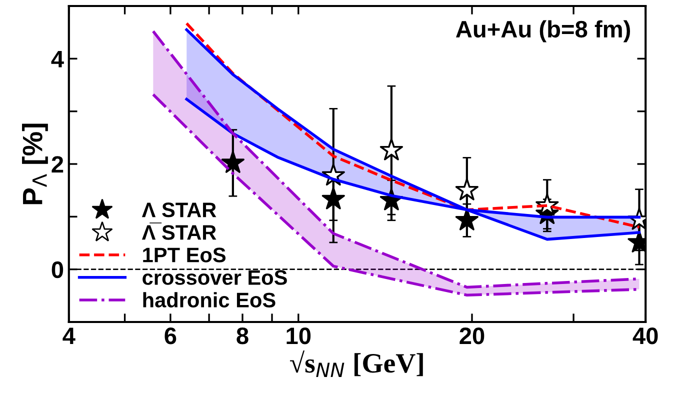 The image size is (689, 400). What do you see at coordinates (472, 335) in the screenshot?
I see `x-tick-label: 20` at bounding box center [472, 335].